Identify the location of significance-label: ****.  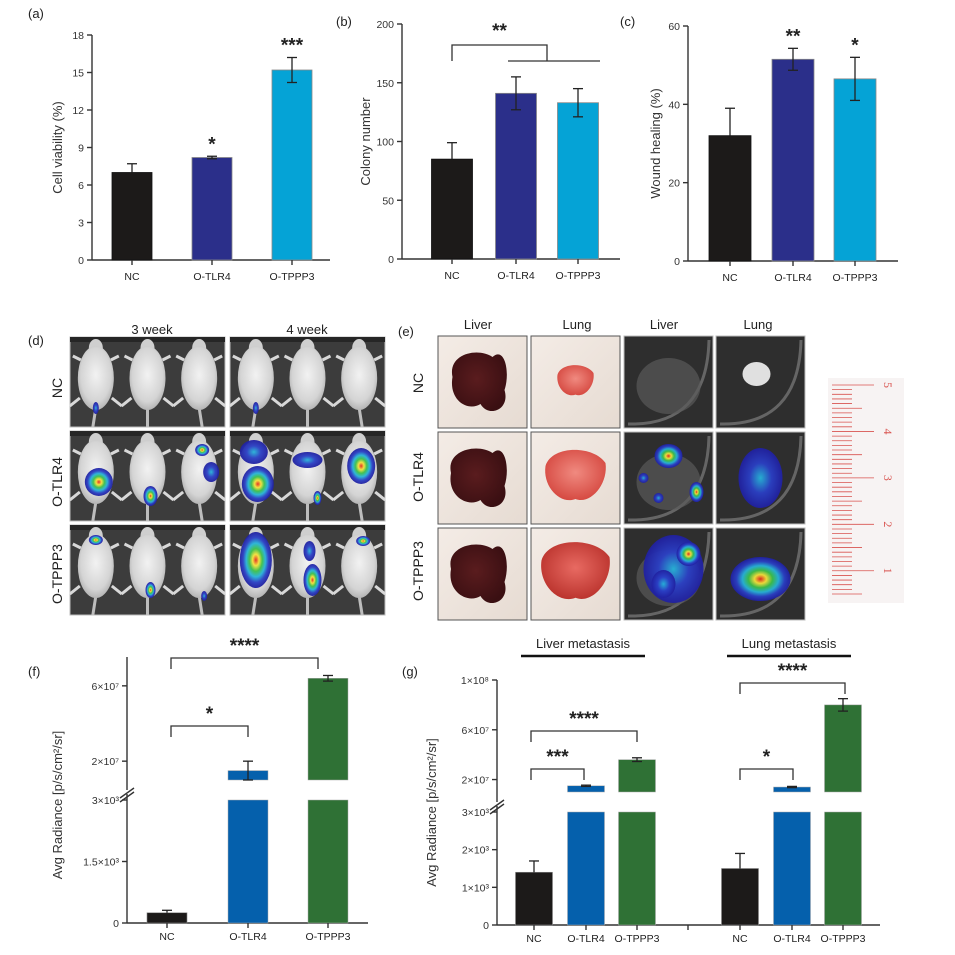
(245, 646).